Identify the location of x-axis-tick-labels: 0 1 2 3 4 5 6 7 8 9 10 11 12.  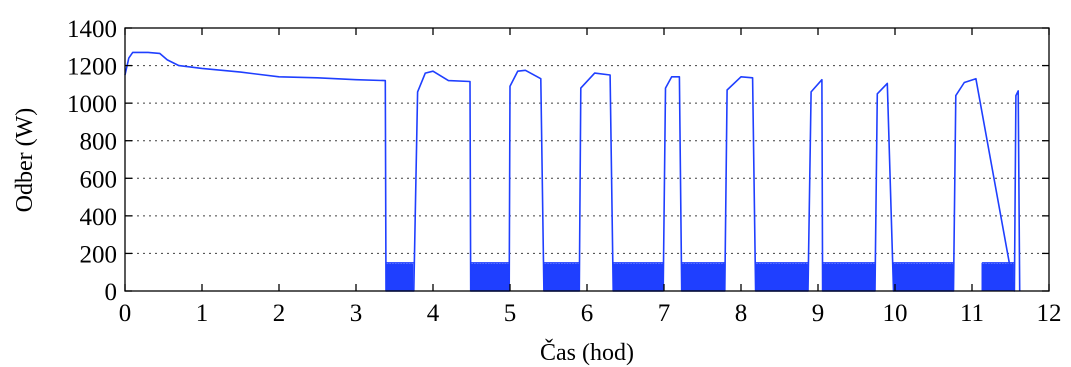
(590, 313).